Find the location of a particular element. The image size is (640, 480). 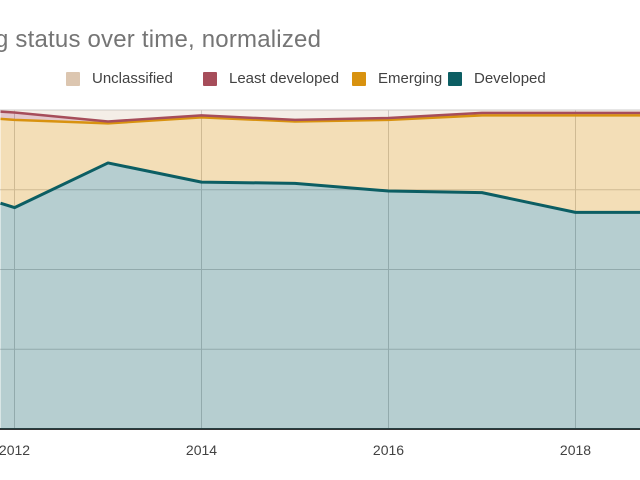

x-axis-label-2014: 2014 is located at coordinates (201, 450).